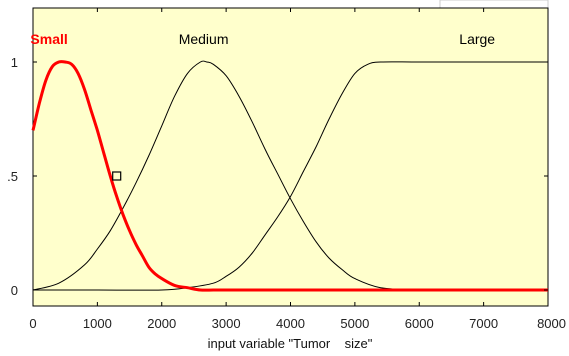 This screenshot has height=356, width=569. Describe the element at coordinates (483, 323) in the screenshot. I see `x-tick-label: 7000` at that location.